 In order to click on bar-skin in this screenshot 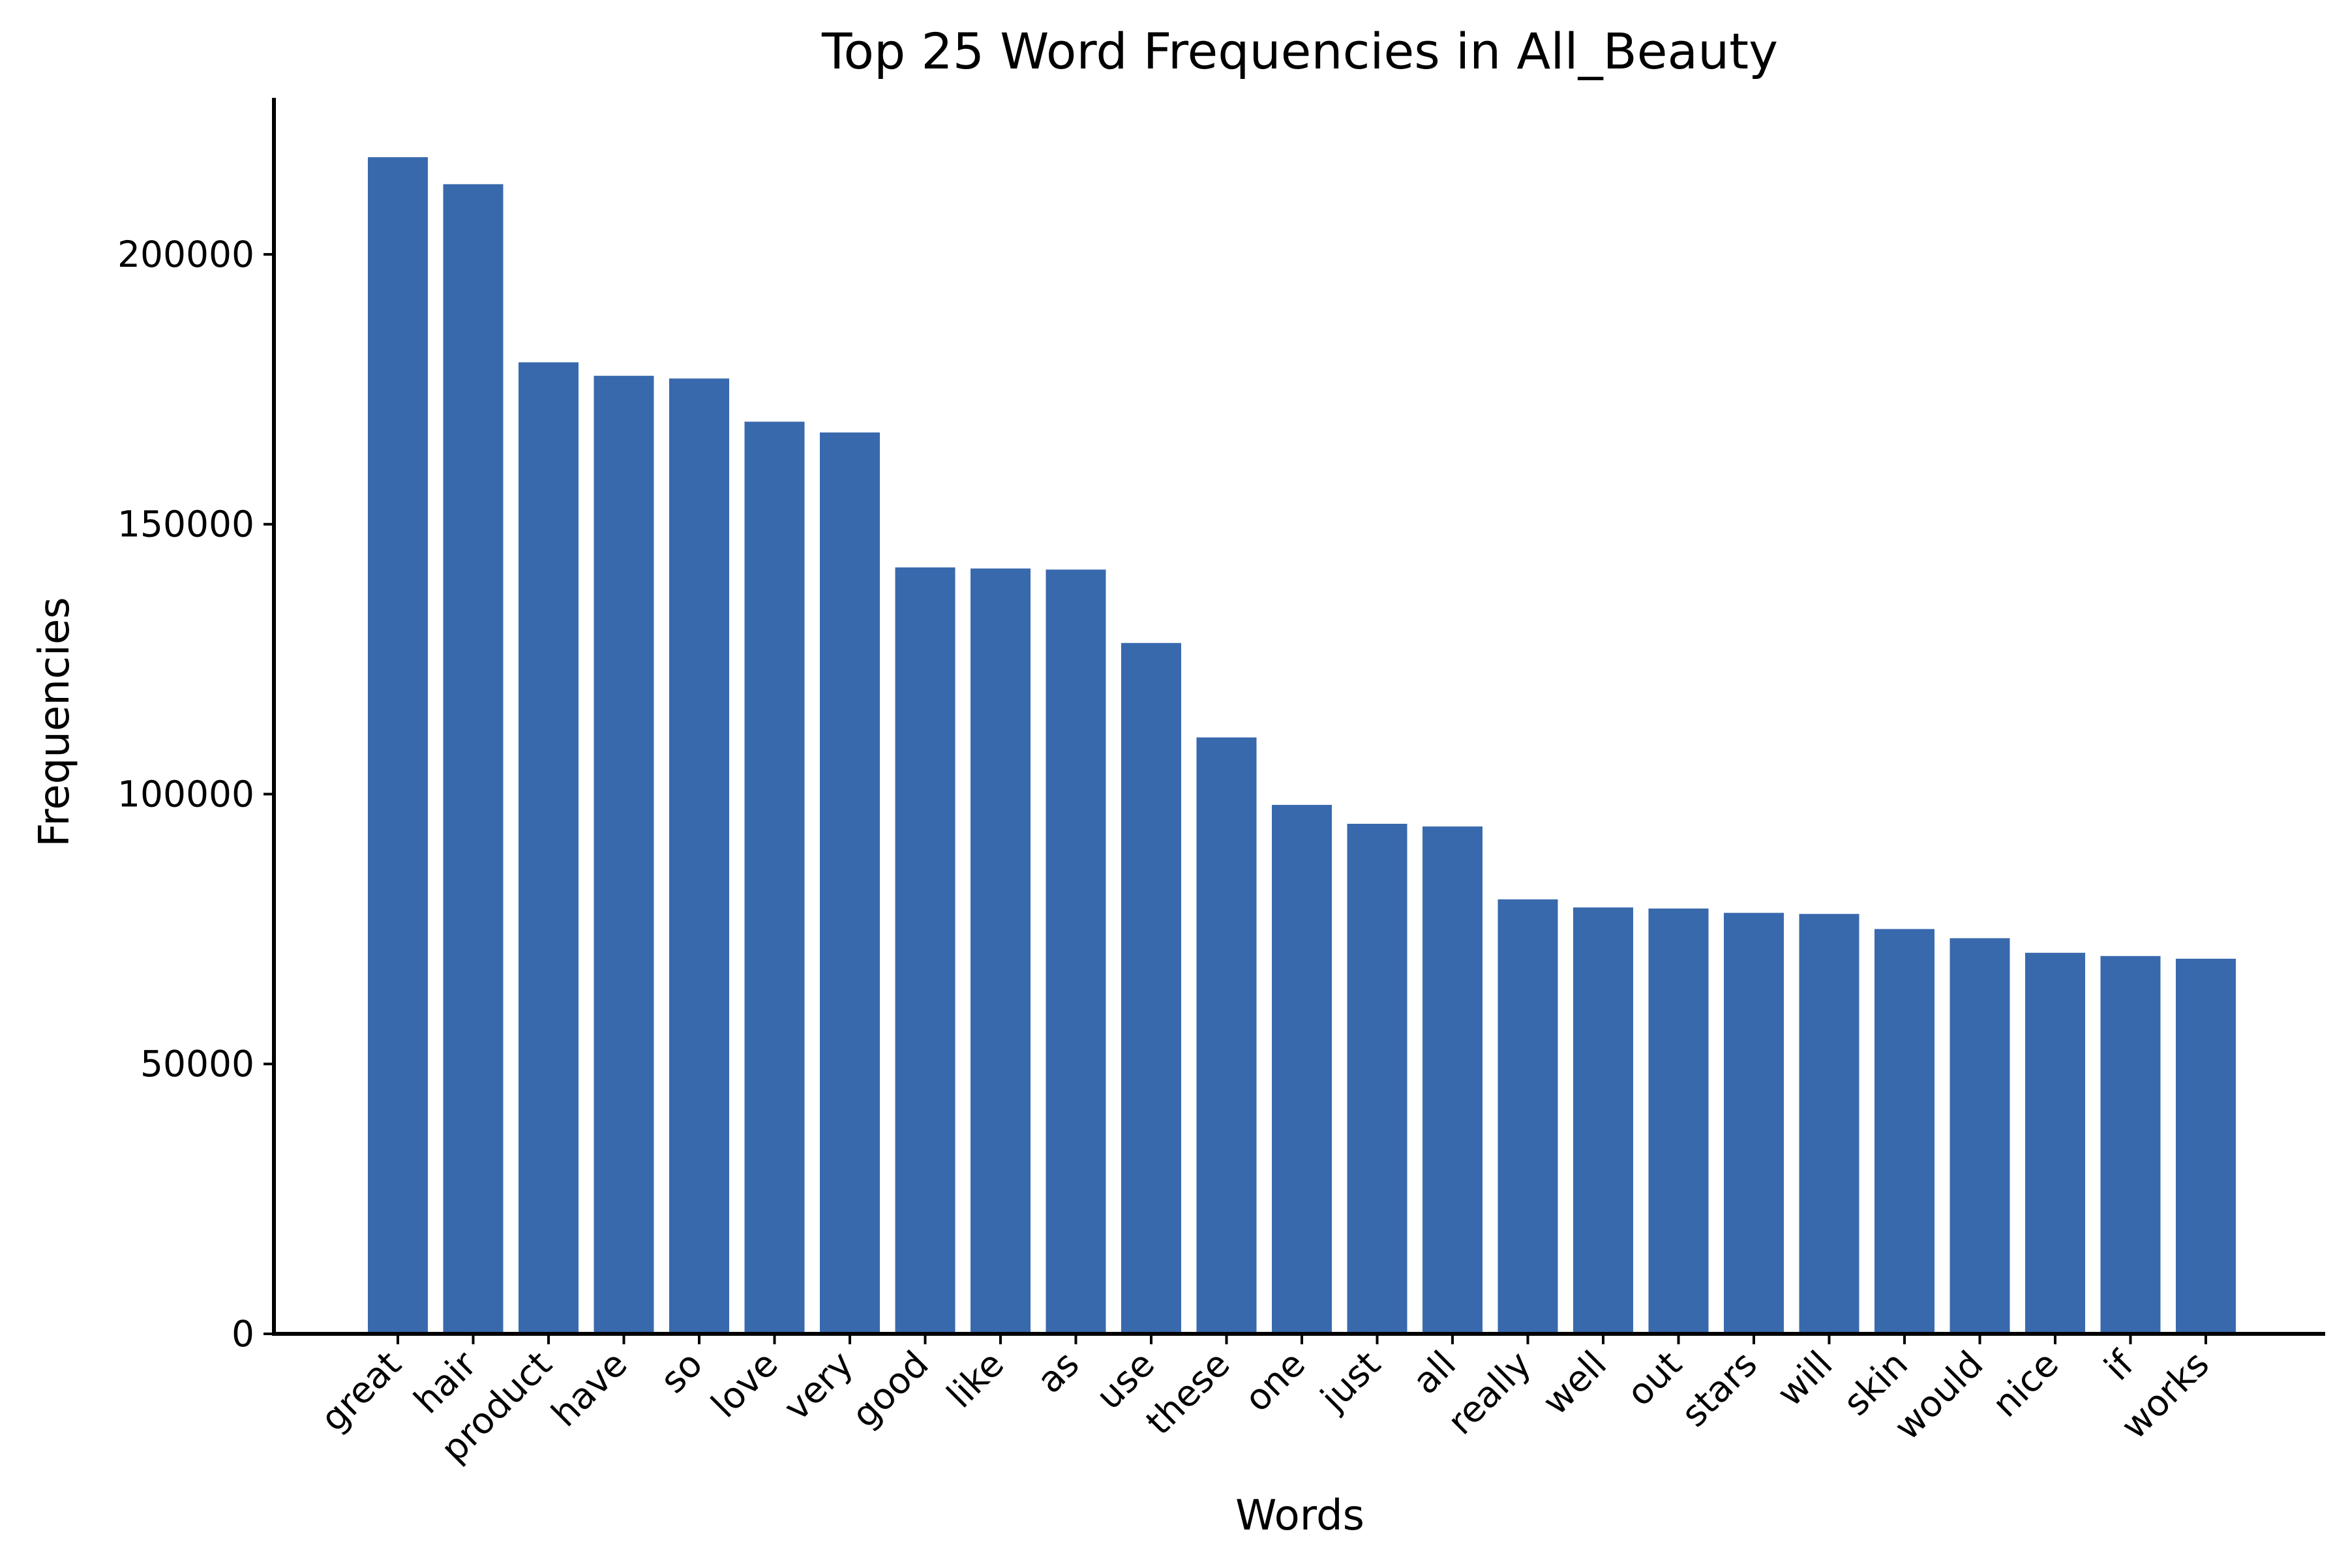, I will do `click(1904, 1131)`.